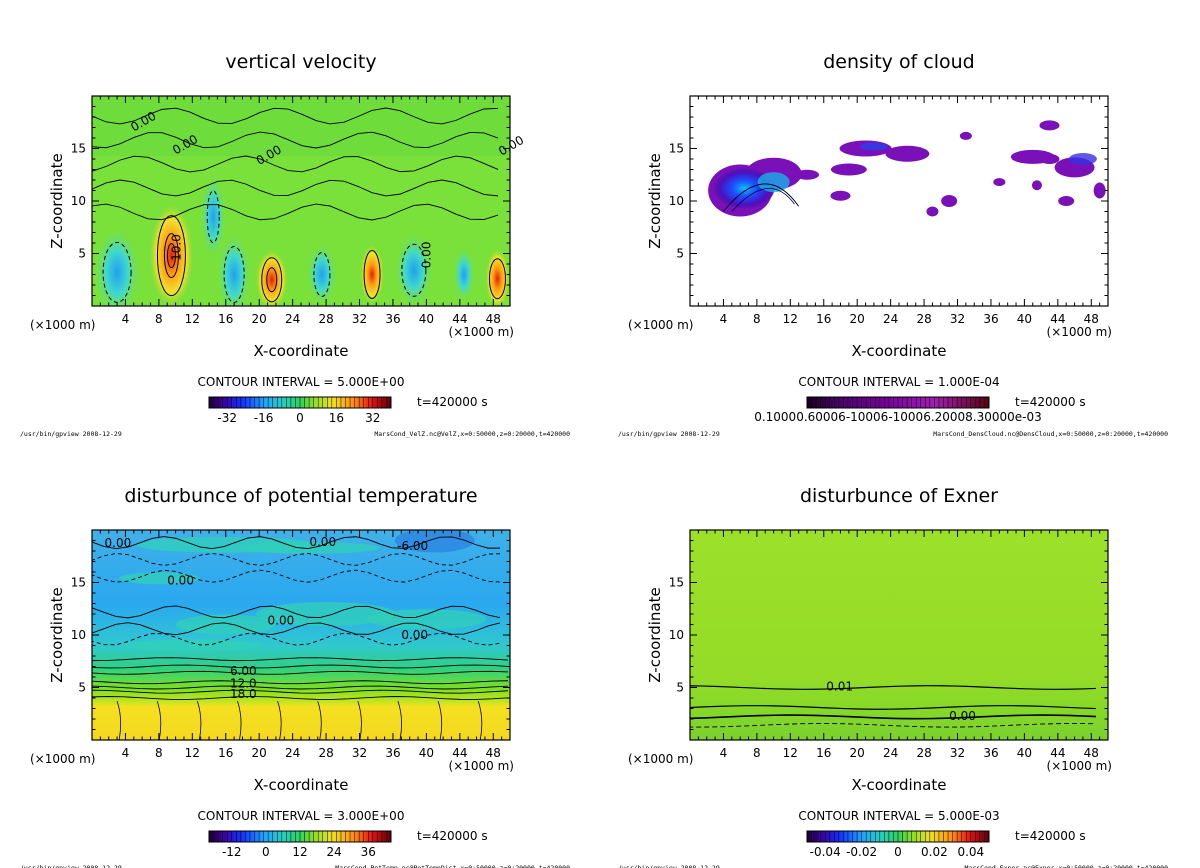  I want to click on contour-label: -6.00, so click(412, 546).